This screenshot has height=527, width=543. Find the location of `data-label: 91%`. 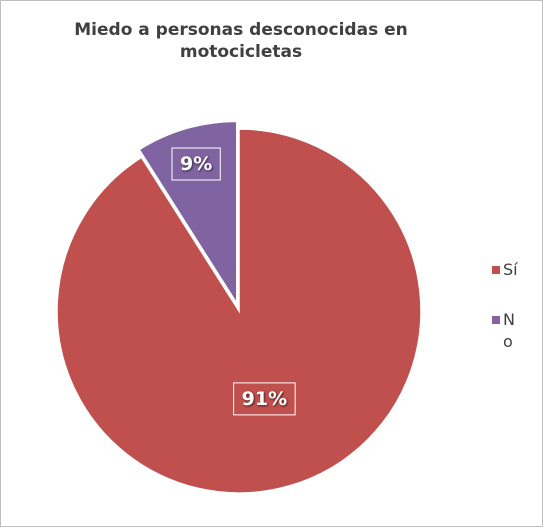

data-label: 91% is located at coordinates (264, 399).